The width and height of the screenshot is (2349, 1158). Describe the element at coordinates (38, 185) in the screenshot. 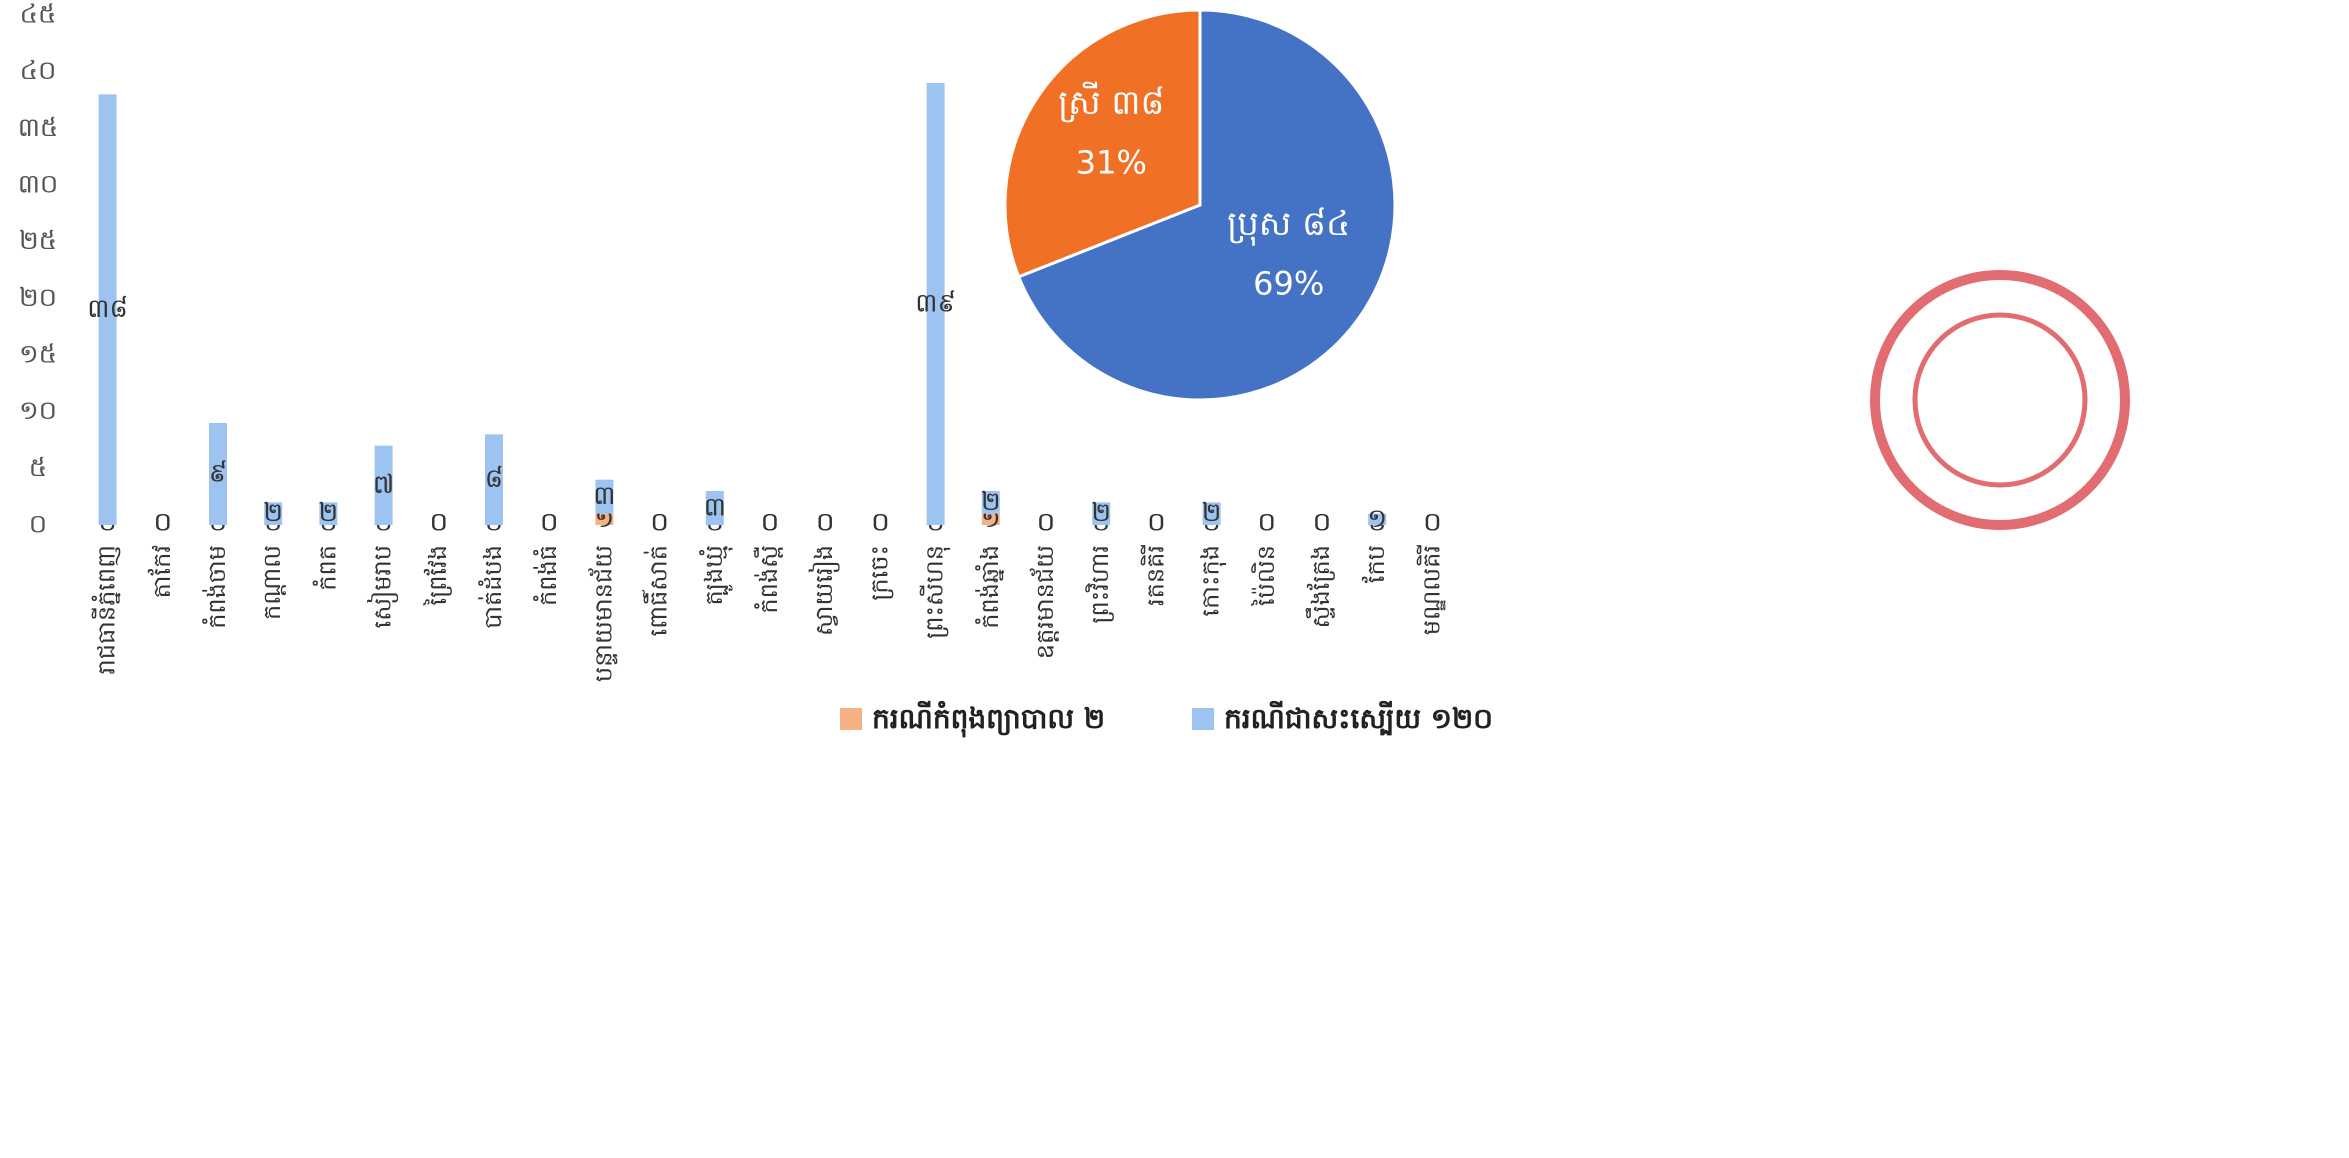

I see `y-tick-label: ៣០` at that location.